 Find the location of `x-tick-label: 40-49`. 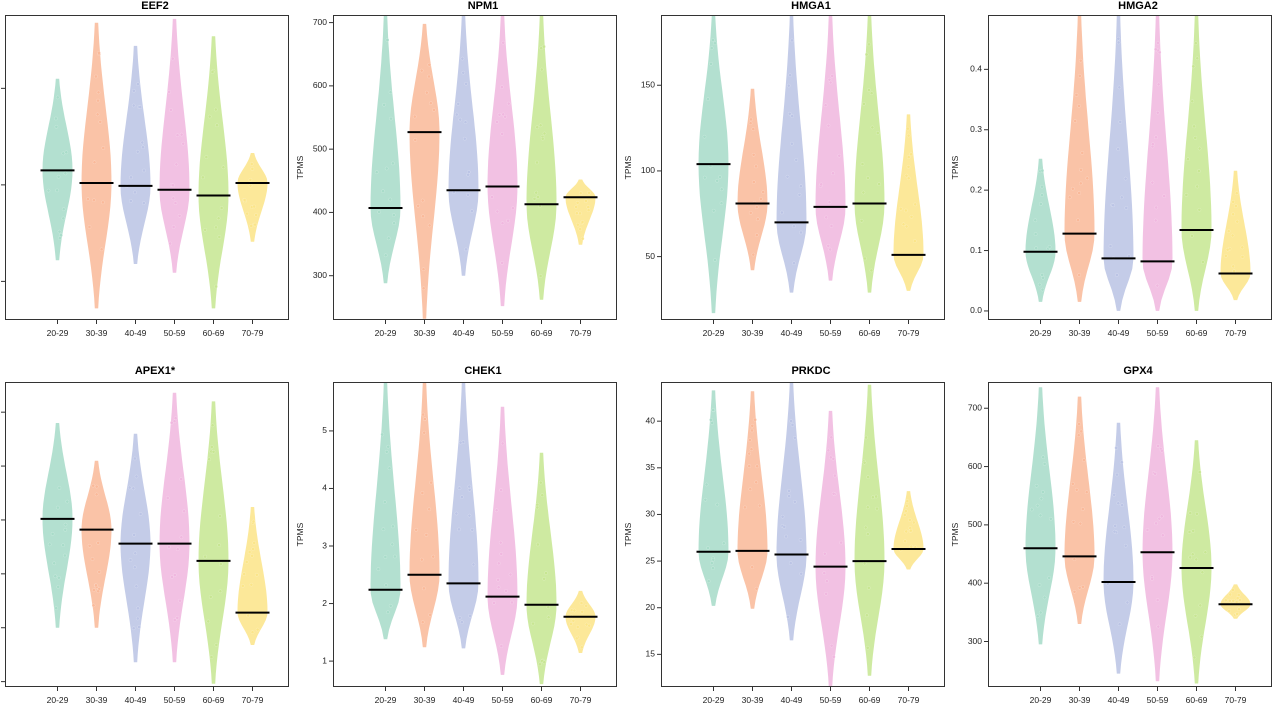

x-tick-label: 40-49 is located at coordinates (792, 333).